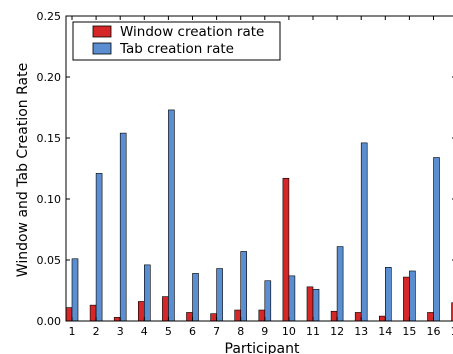 Image resolution: width=453 pixels, height=354 pixels. I want to click on y-tick-label: 0.00, so click(49, 321).